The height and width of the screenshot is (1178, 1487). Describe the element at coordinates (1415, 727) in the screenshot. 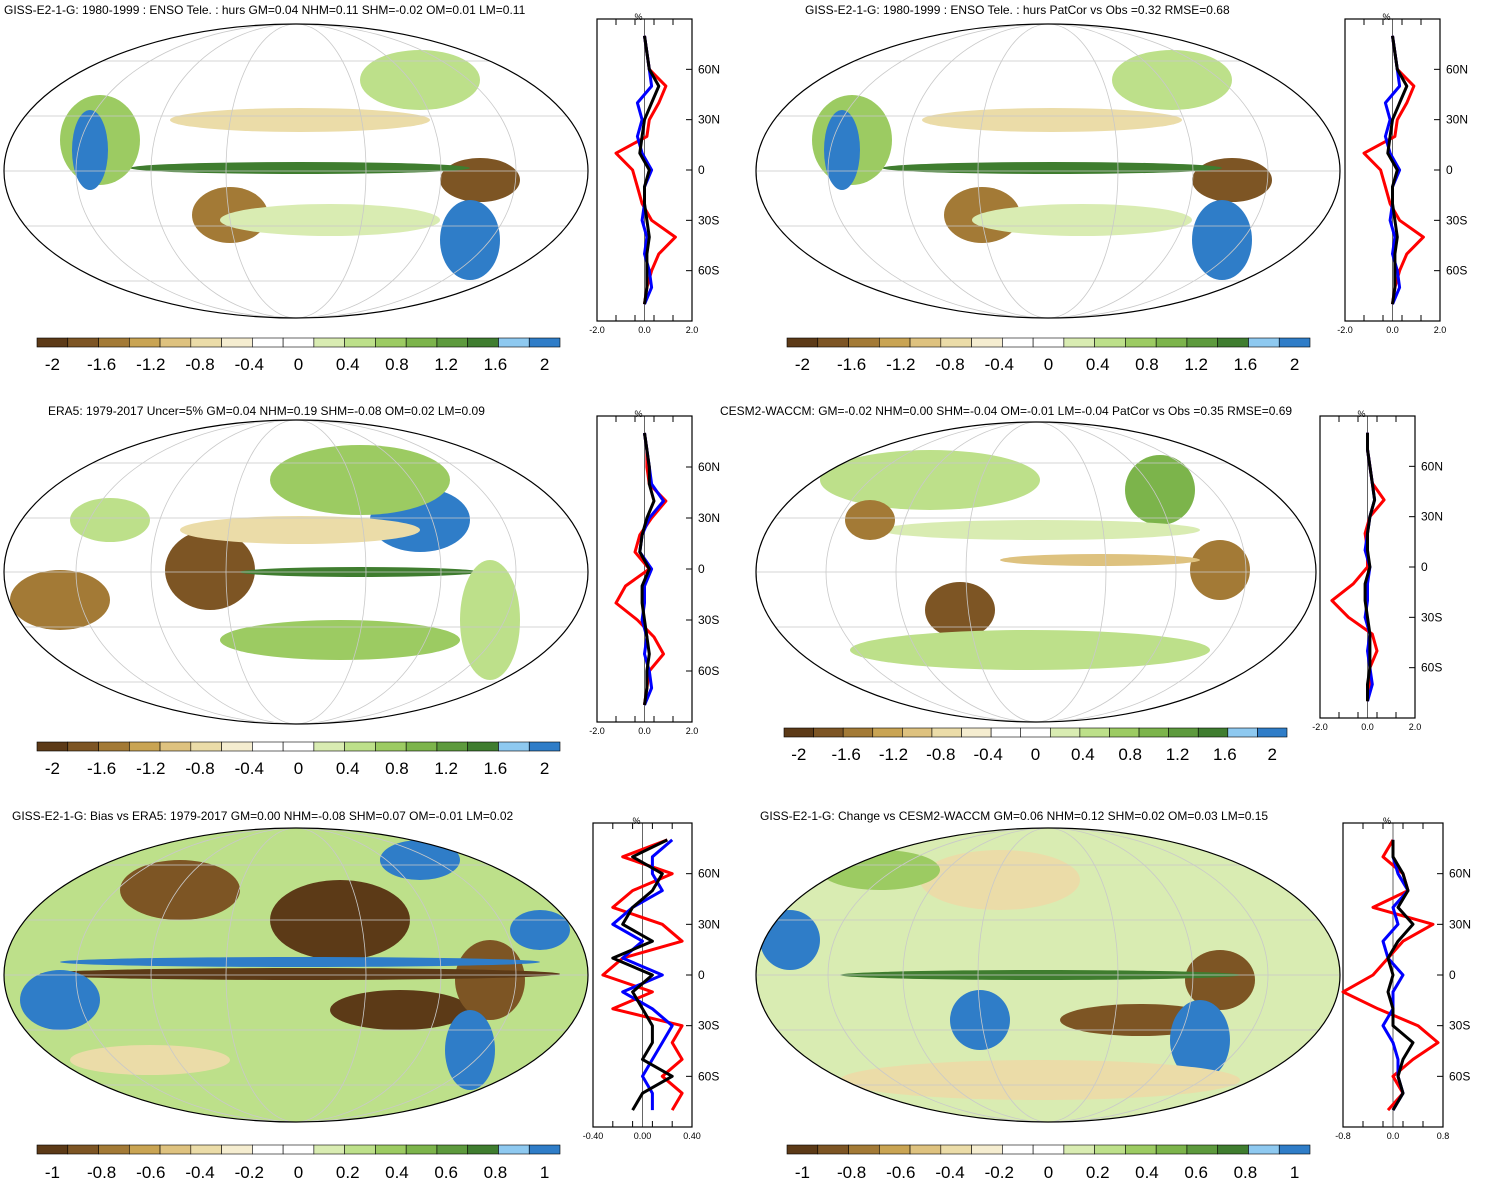

I see `profile-x-label: 2.0` at that location.